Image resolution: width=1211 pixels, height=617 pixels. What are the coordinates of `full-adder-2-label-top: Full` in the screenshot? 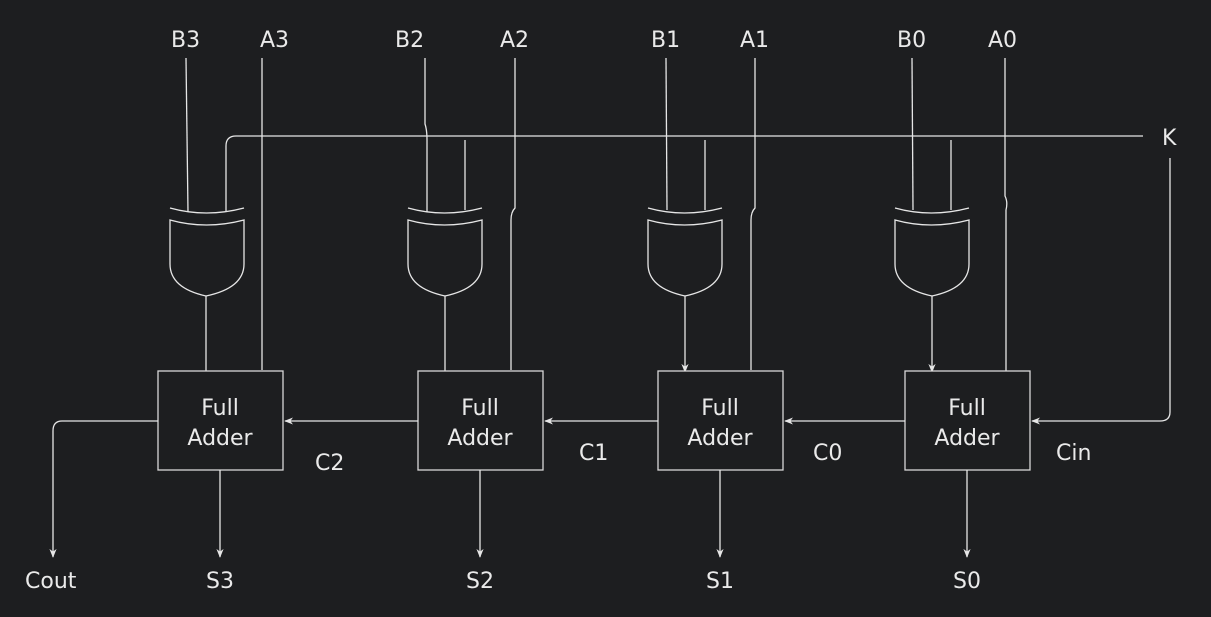 It's located at (480, 408).